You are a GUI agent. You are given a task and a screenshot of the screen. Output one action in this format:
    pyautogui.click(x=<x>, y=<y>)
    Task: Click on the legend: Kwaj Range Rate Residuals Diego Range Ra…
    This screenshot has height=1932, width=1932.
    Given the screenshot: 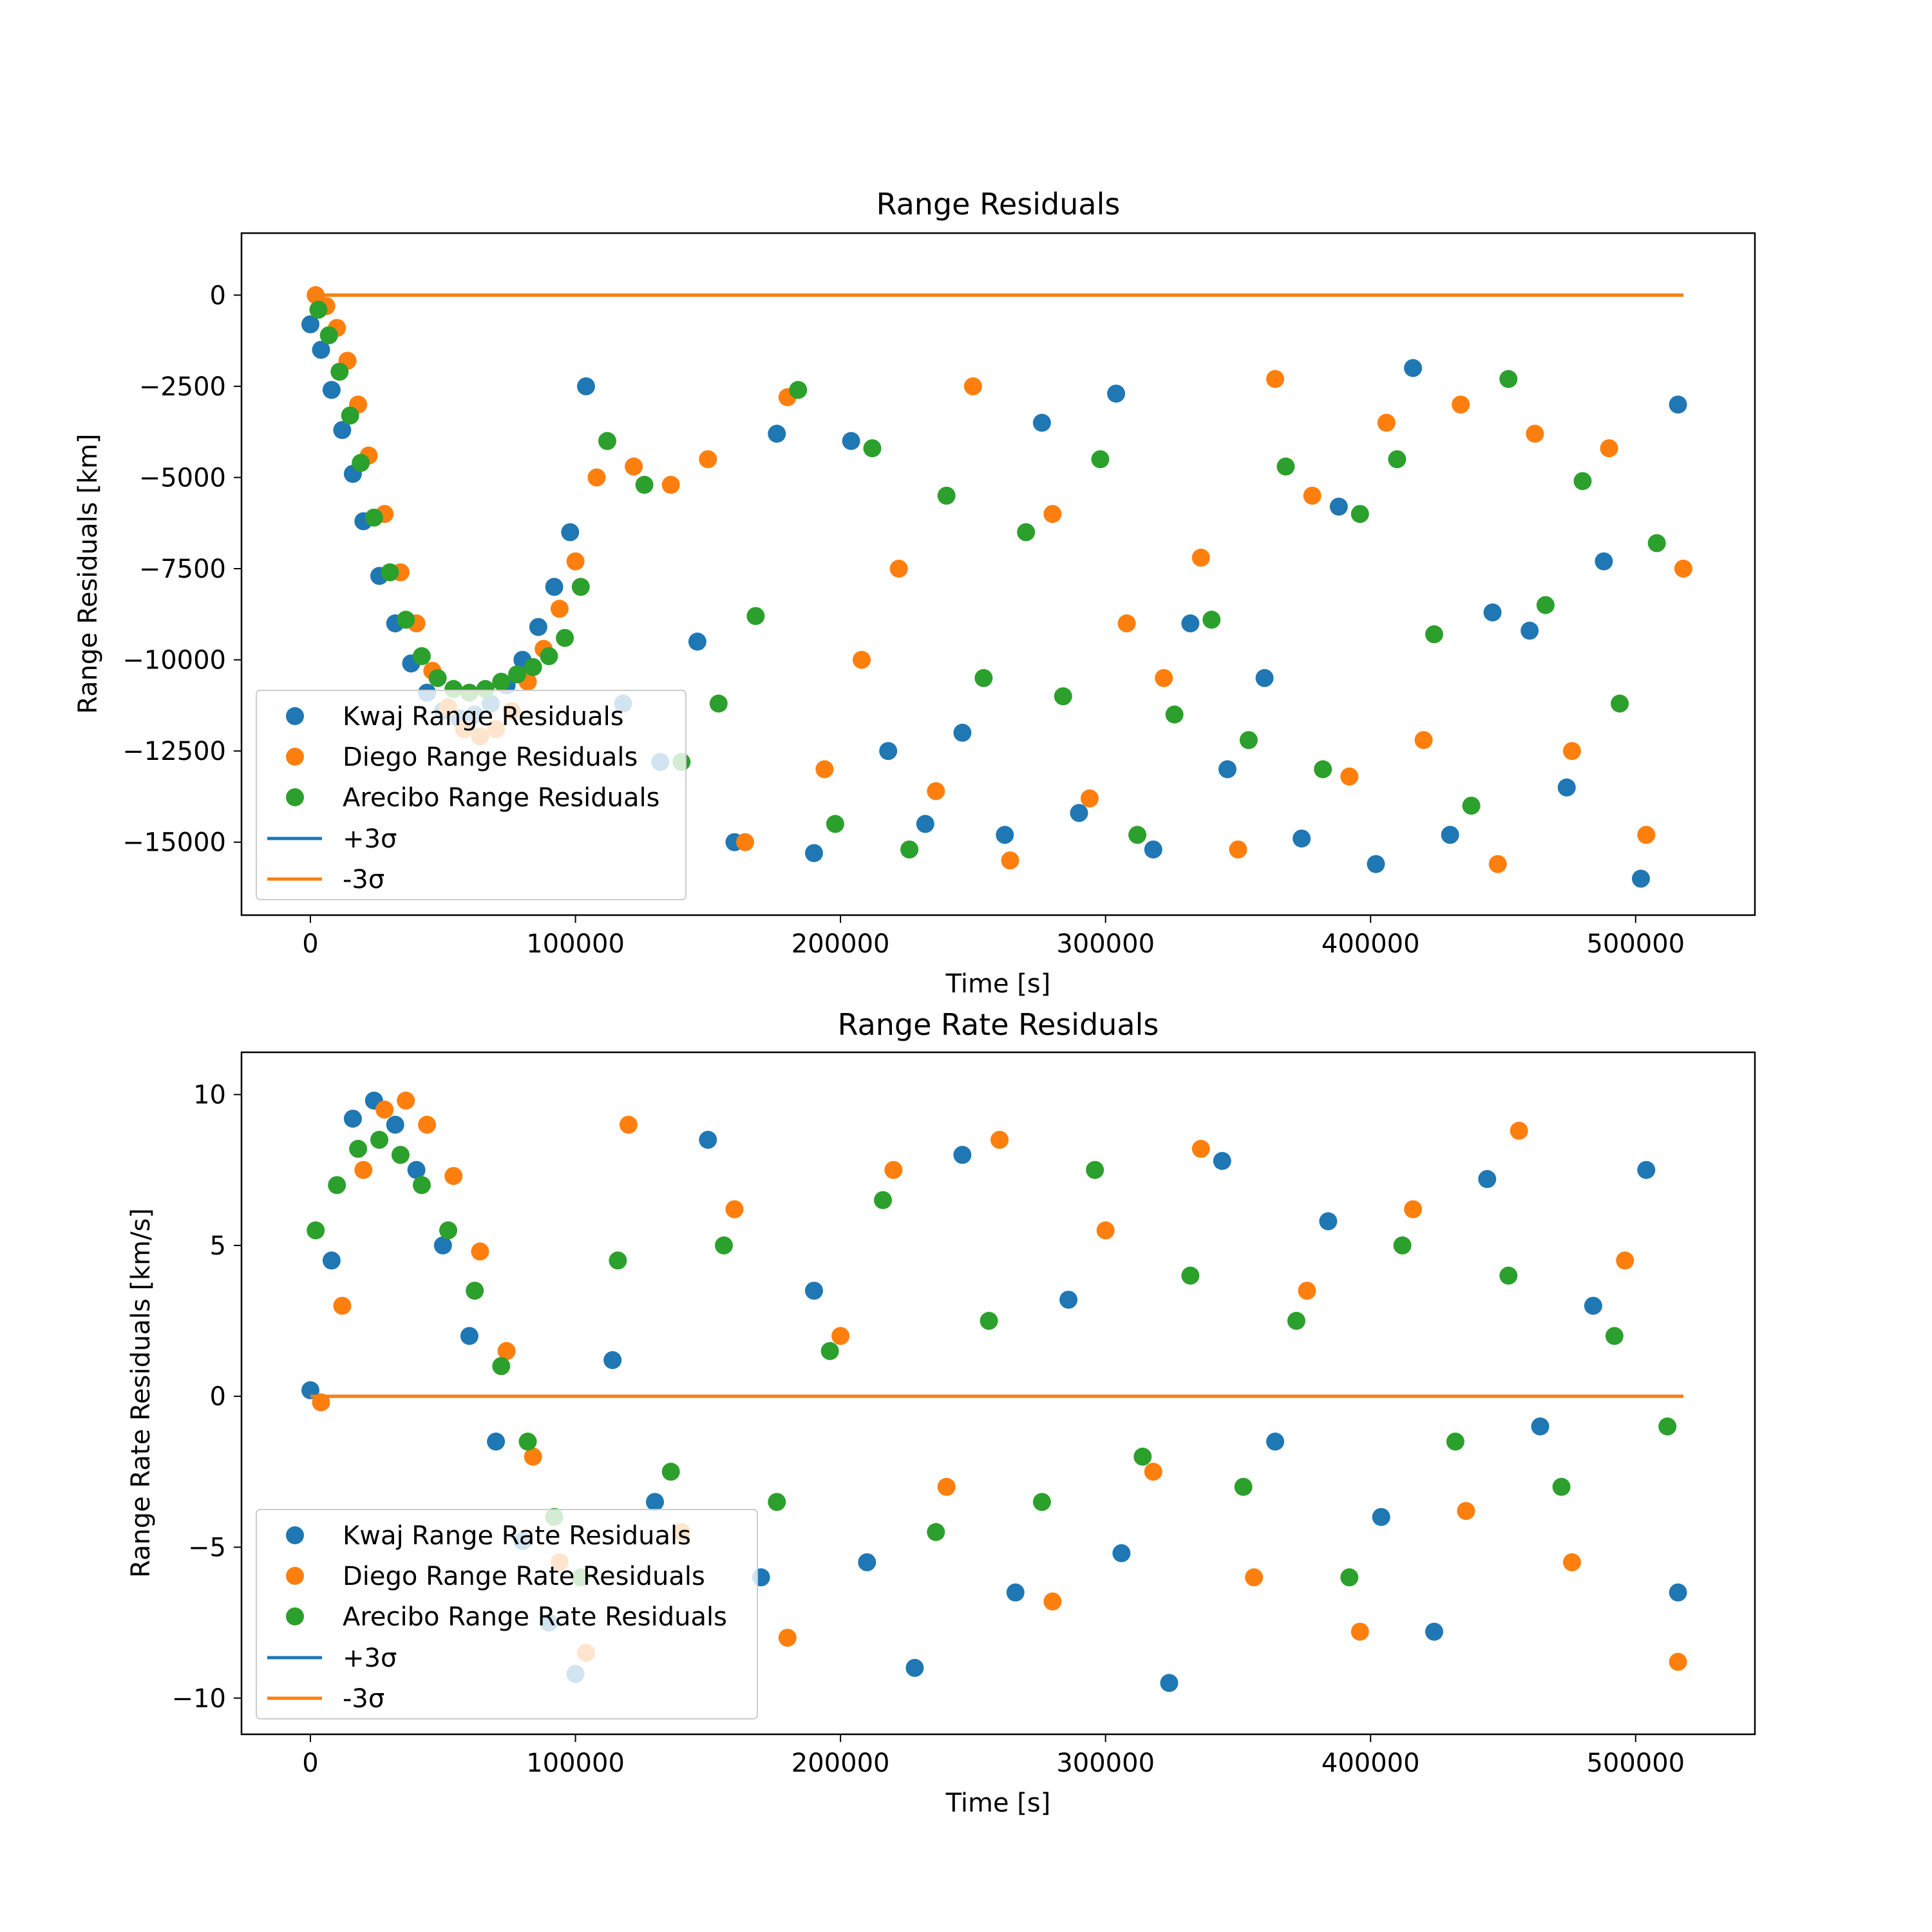 What is the action you would take?
    pyautogui.click(x=507, y=1614)
    